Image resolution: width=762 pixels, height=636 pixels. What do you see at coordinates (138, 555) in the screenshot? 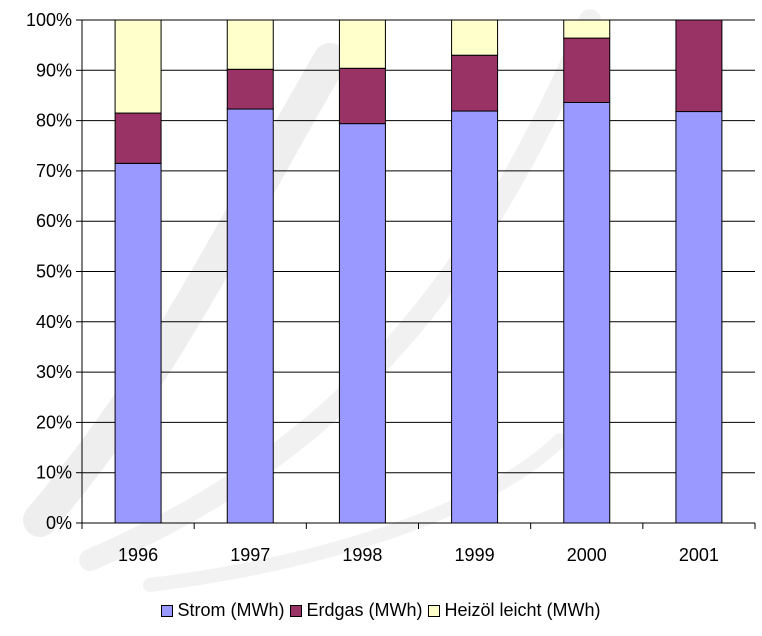
I see `x-tick-label: 1996` at bounding box center [138, 555].